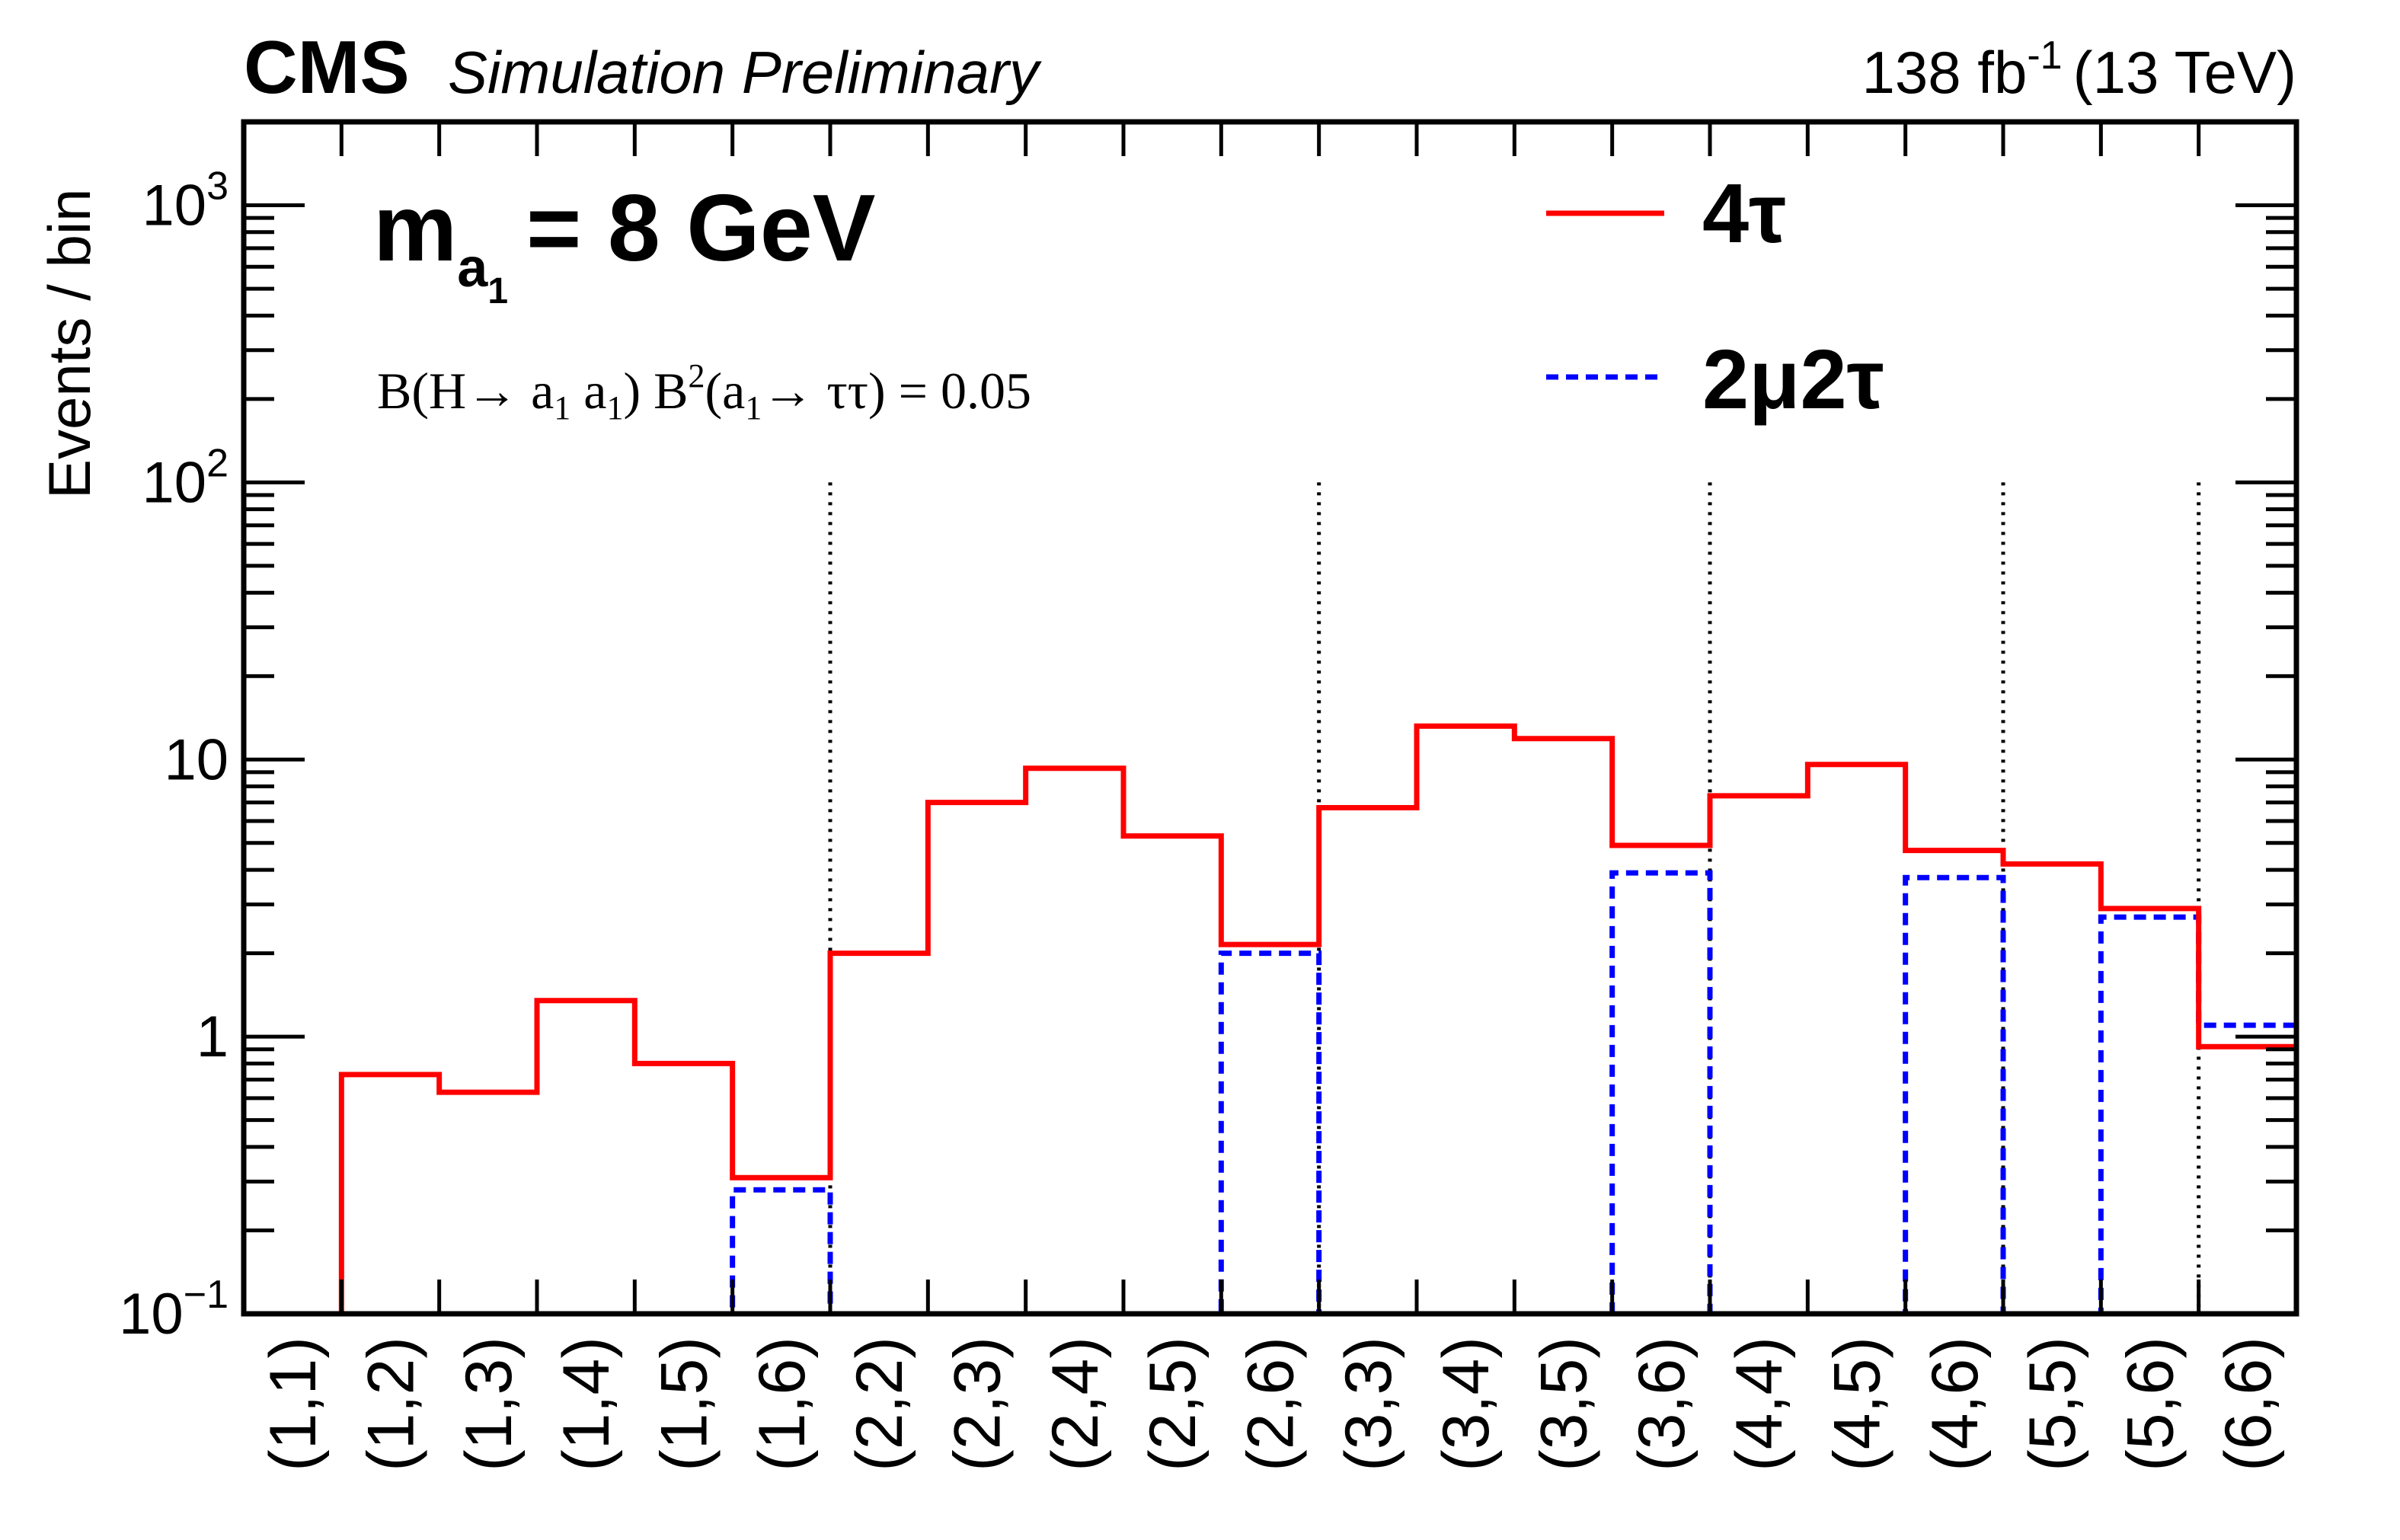 This screenshot has width=2400, height=1540. I want to click on status-label: Simulation Preliminary, so click(745, 72).